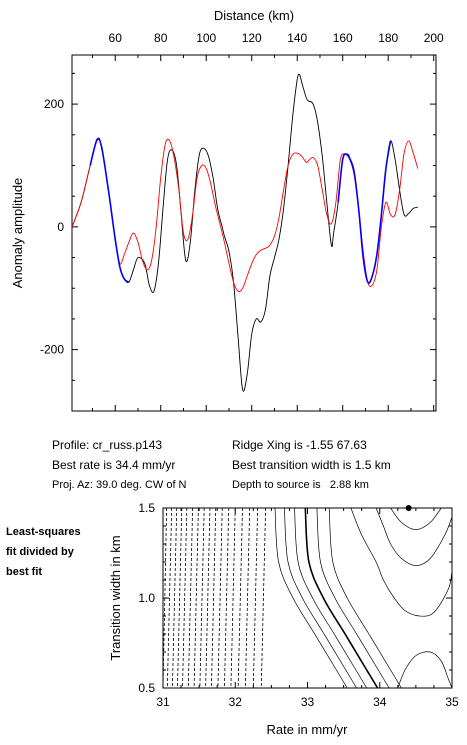 Image resolution: width=467 pixels, height=745 pixels. Describe the element at coordinates (300, 485) in the screenshot. I see `depth-to-source: Depth to source is 2.88 km` at that location.